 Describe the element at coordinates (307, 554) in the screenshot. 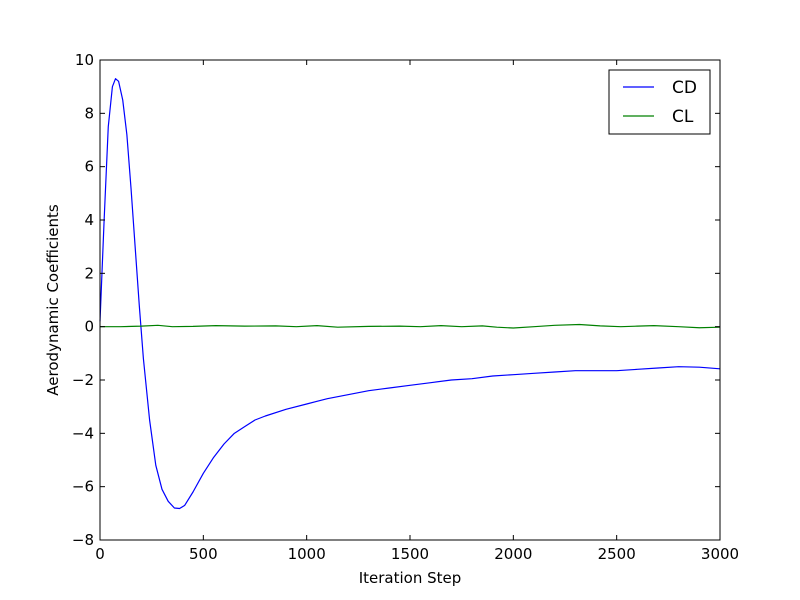

I see `x-tick-label: 1000` at that location.